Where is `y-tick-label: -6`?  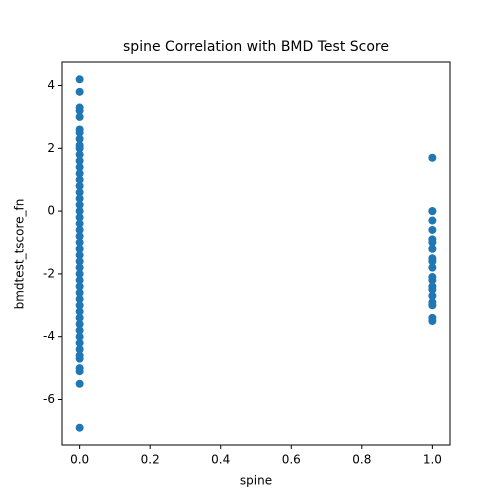
y-tick-label: -6 is located at coordinates (49, 399).